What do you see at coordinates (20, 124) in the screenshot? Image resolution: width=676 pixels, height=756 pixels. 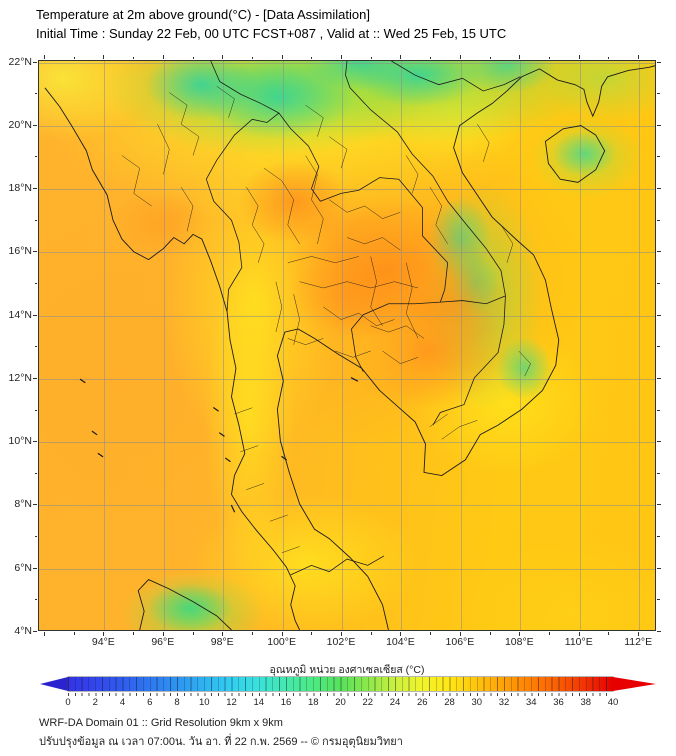 I see `lat-tick-label: 20°N` at bounding box center [20, 124].